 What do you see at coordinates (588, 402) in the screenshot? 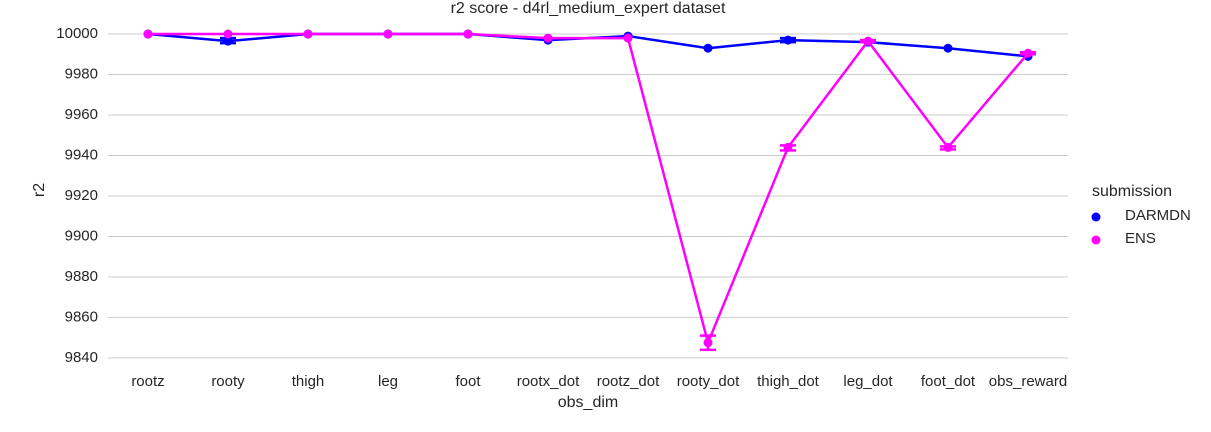
I see `x-axis-label: obs_dim` at bounding box center [588, 402].